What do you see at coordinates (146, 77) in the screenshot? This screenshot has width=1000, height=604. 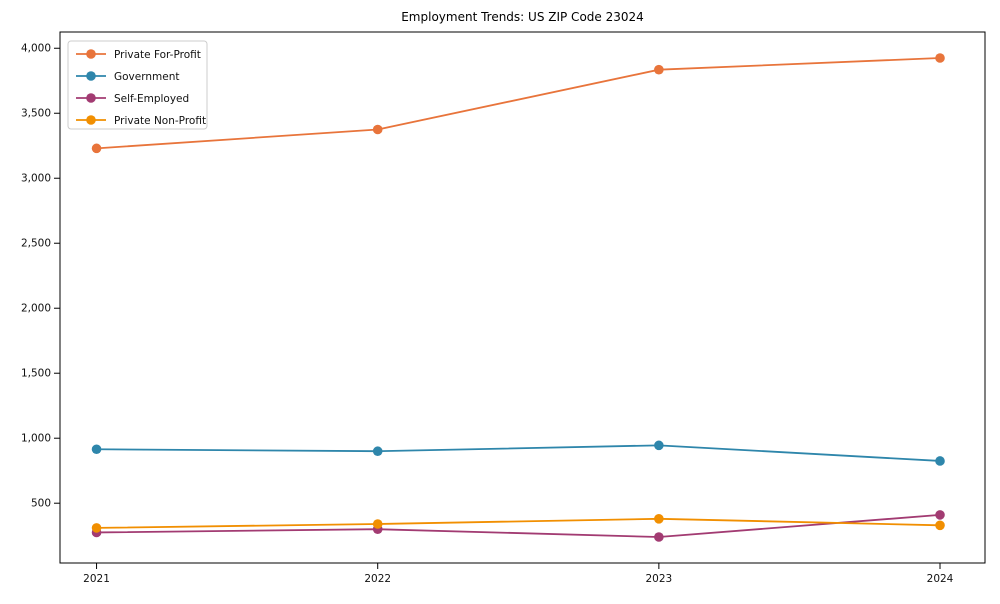 I see `legend-label: Government` at bounding box center [146, 77].